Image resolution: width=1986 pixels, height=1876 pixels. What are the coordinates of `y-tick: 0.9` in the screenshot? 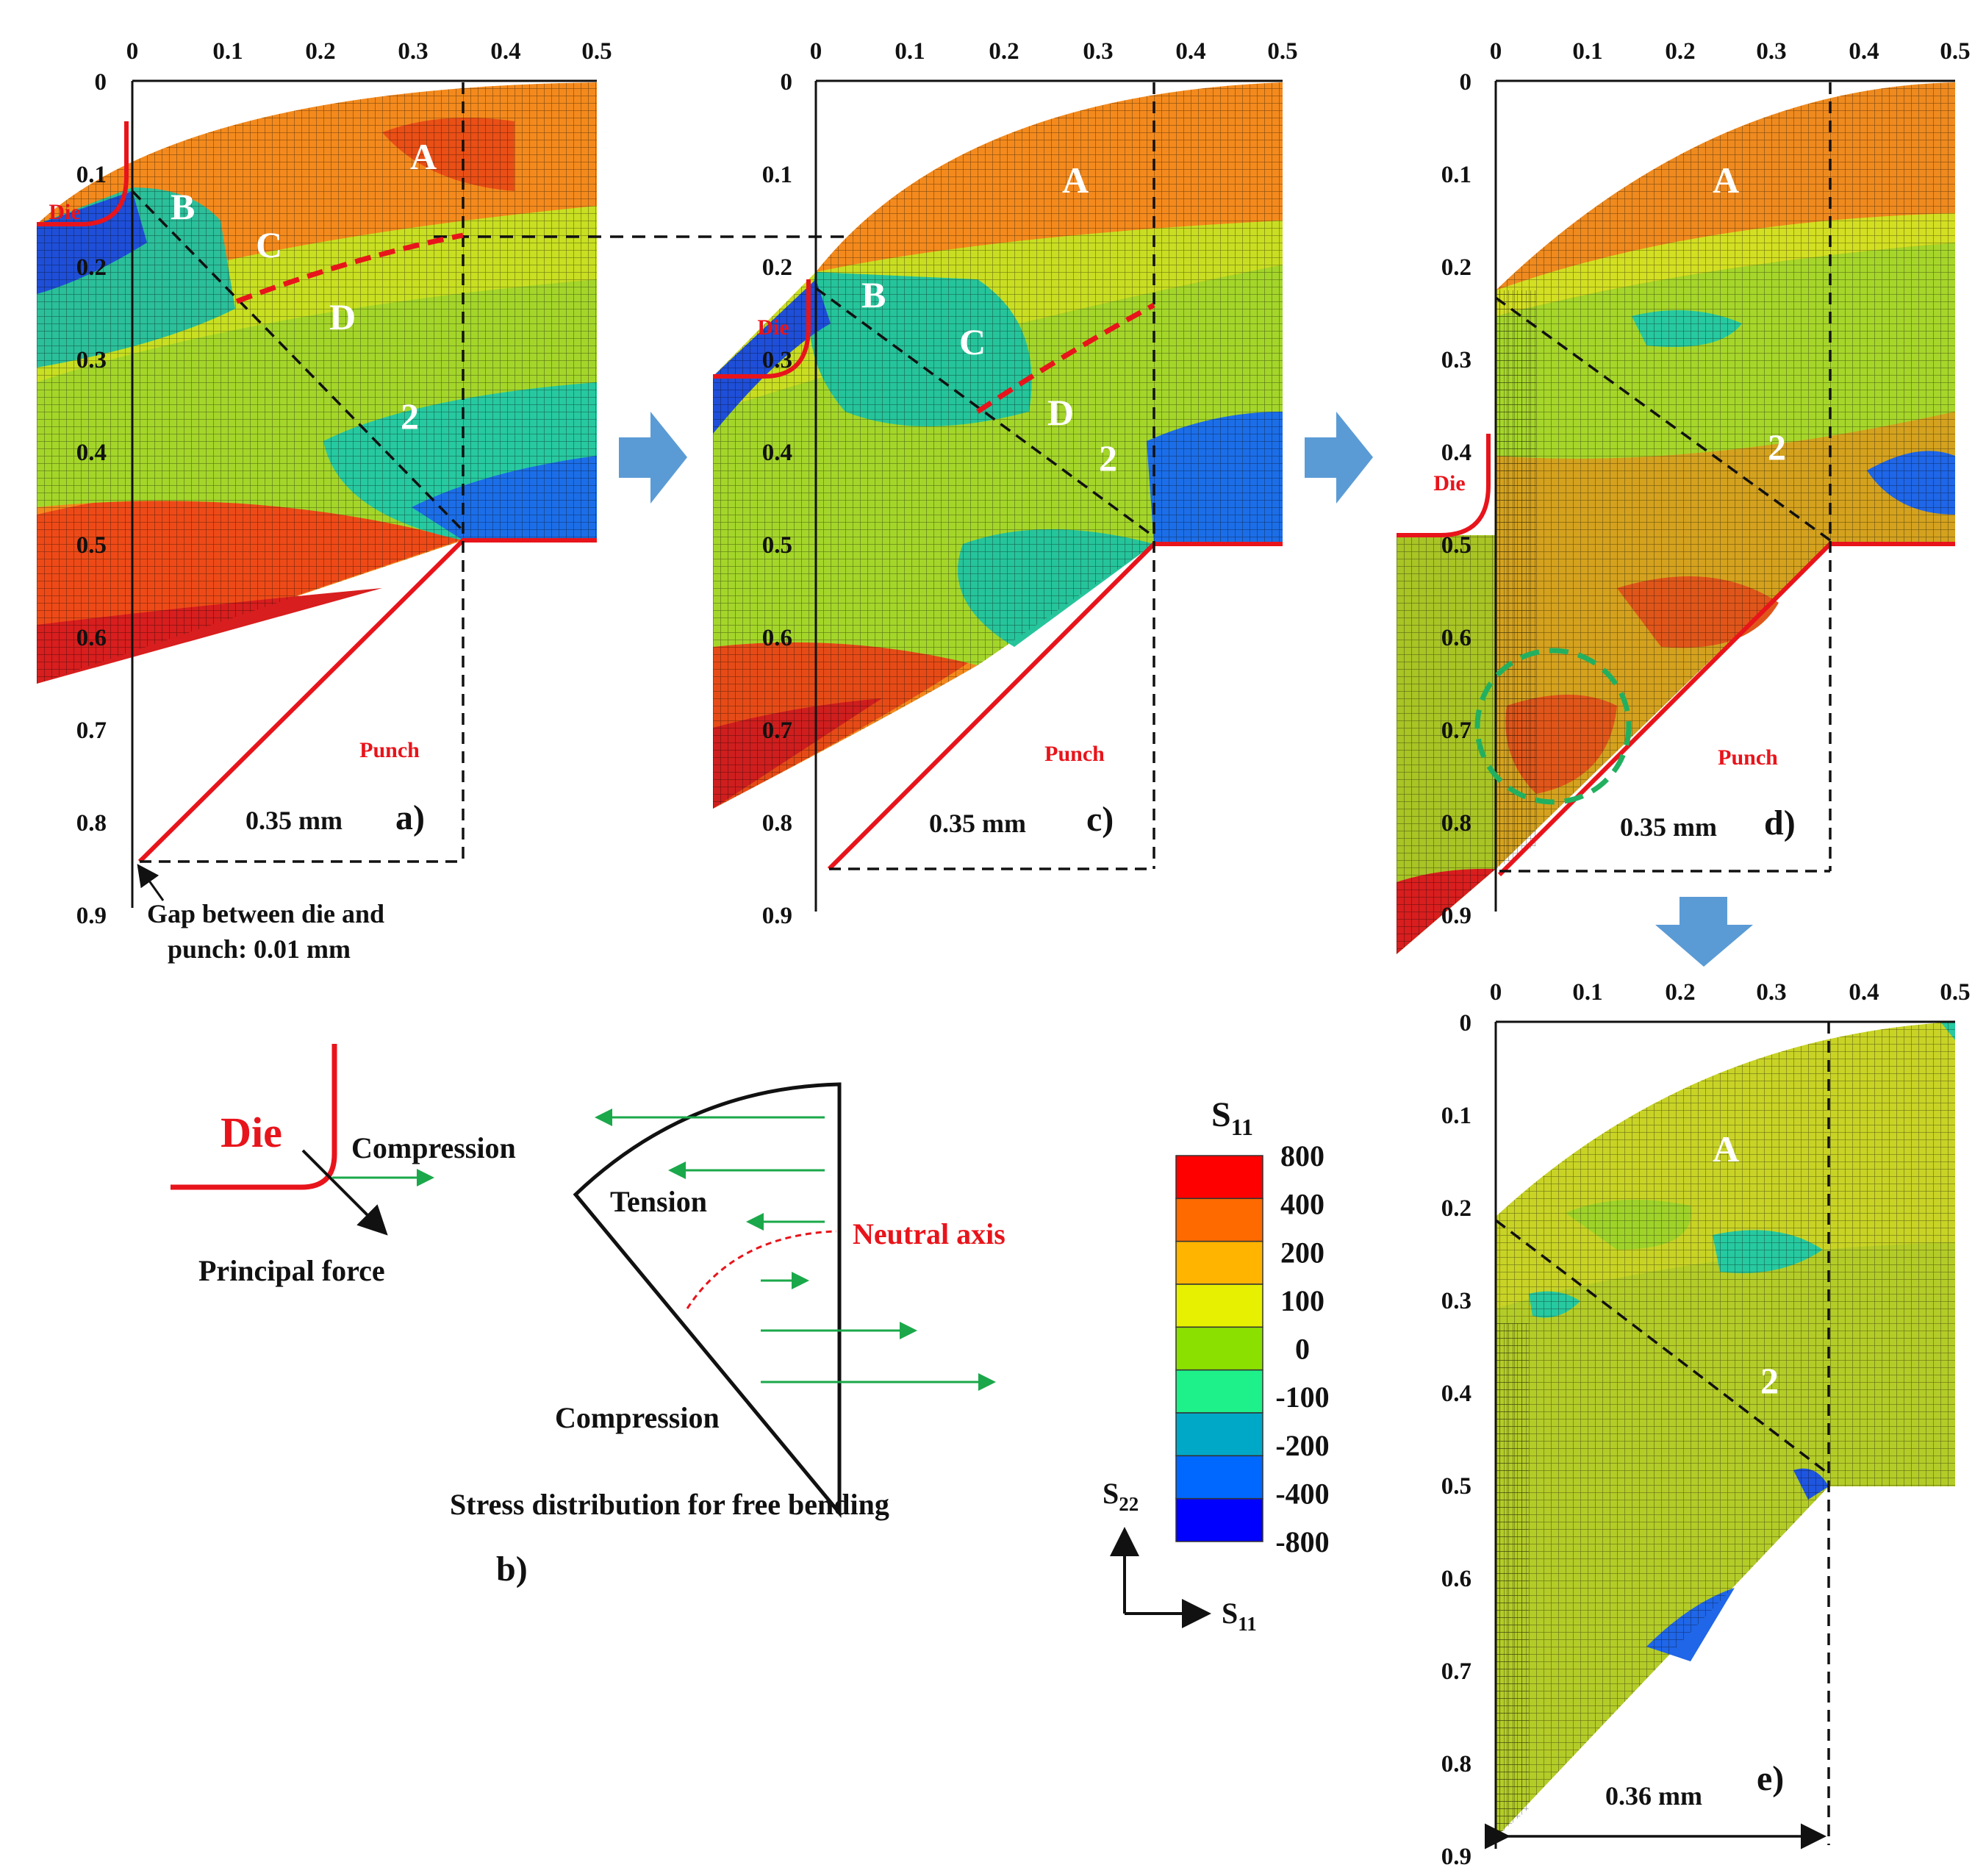 It's located at (1456, 916).